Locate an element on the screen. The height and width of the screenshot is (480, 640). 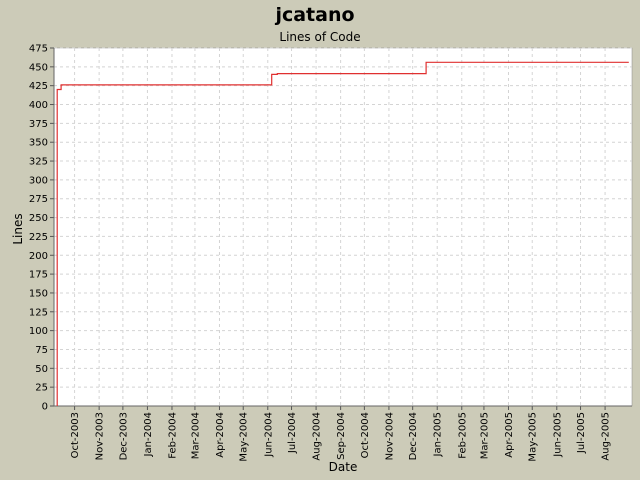
x-tick-label: Oct-2003 is located at coordinates (75, 435).